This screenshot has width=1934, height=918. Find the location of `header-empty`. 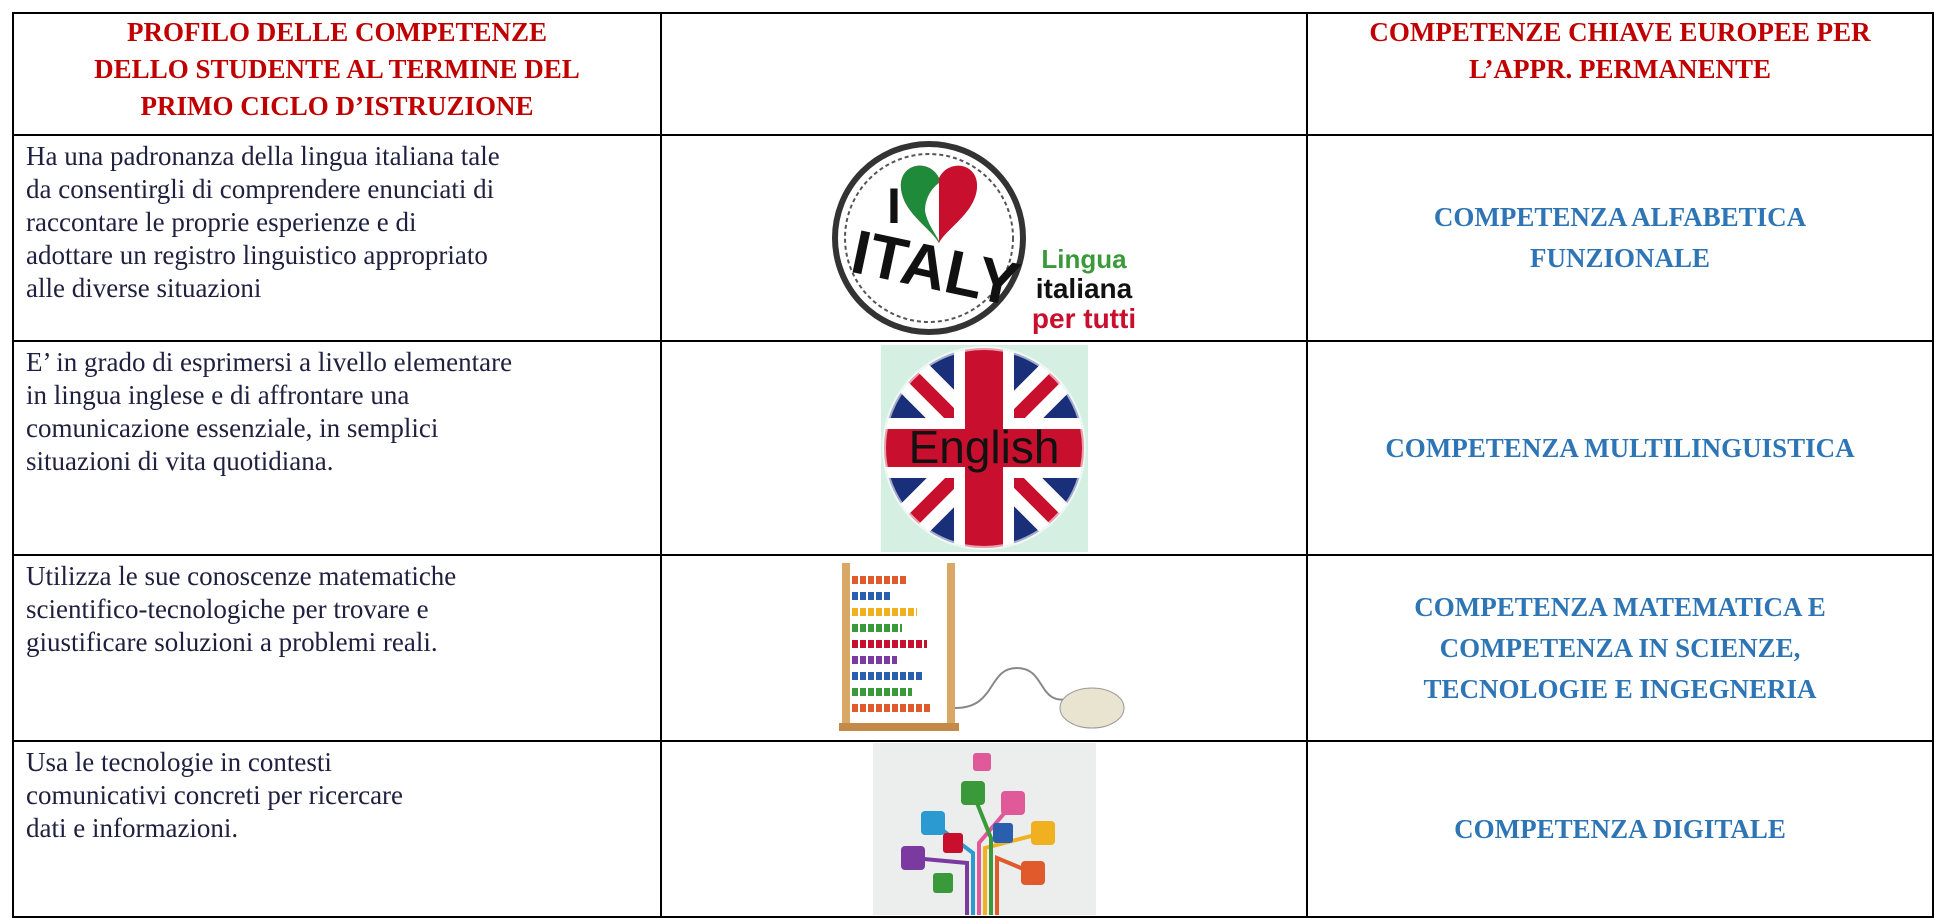

header-empty is located at coordinates (984, 74).